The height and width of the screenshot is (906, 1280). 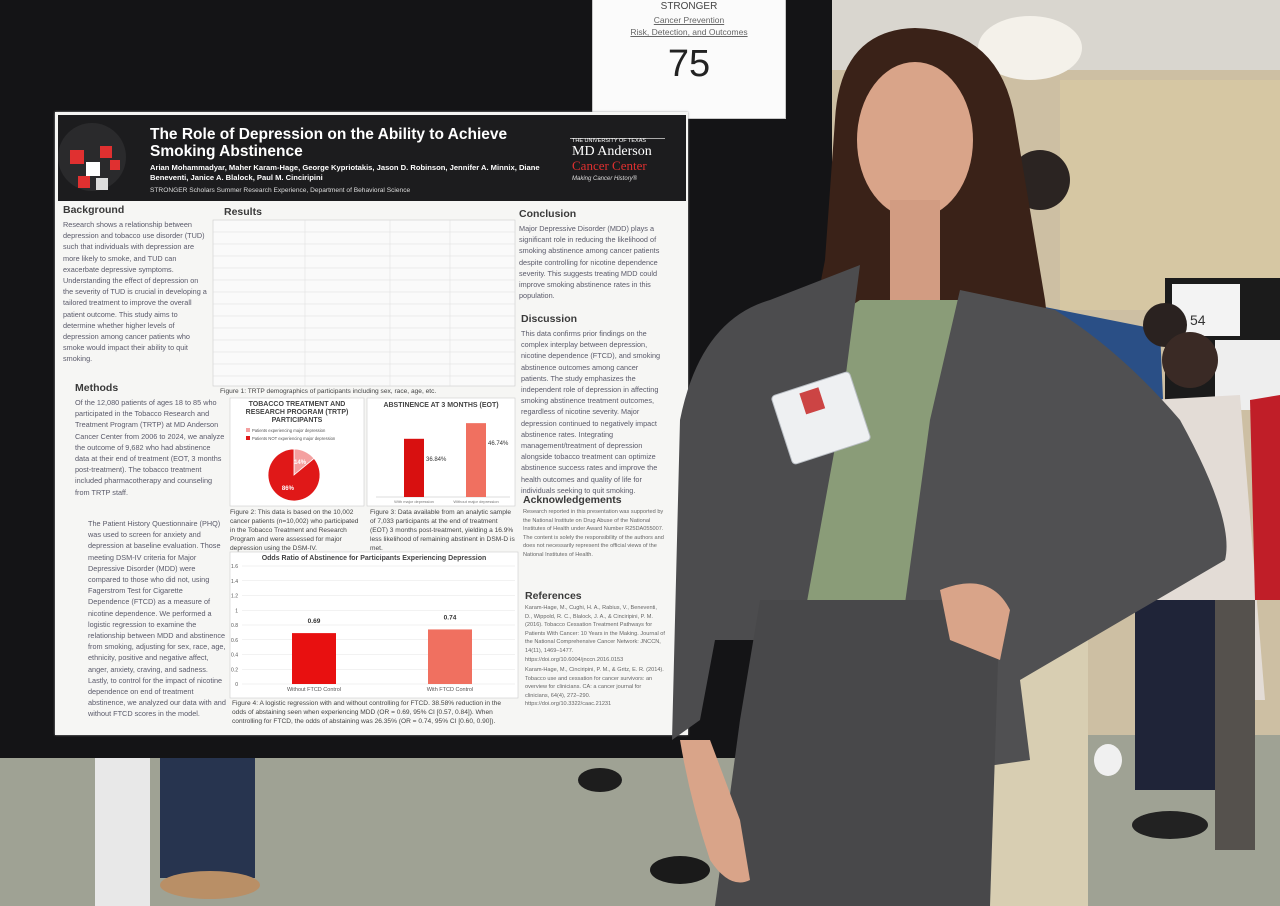 What do you see at coordinates (236, 685) in the screenshot?
I see `y-tick-label: 0` at bounding box center [236, 685].